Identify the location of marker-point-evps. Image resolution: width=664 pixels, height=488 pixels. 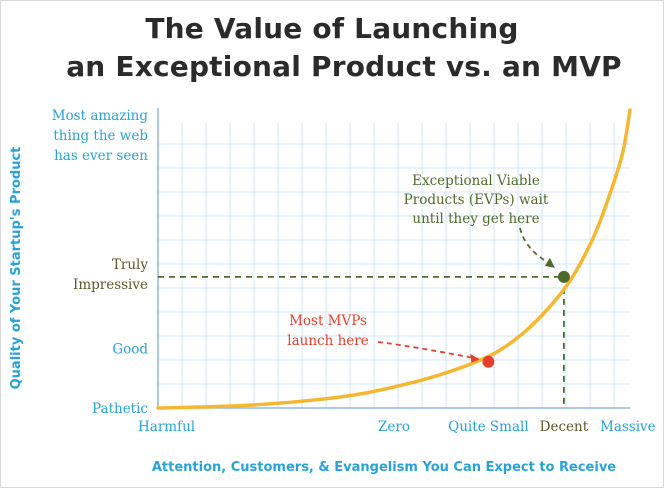
(563, 276).